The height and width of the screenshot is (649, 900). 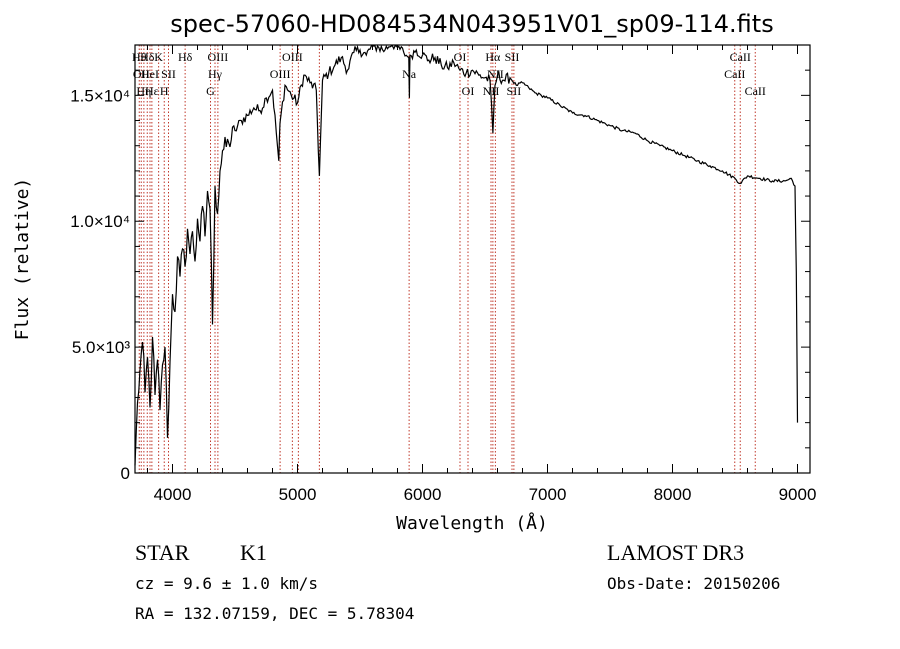 What do you see at coordinates (675, 552) in the screenshot?
I see `survey-name: LAMOST DR3` at bounding box center [675, 552].